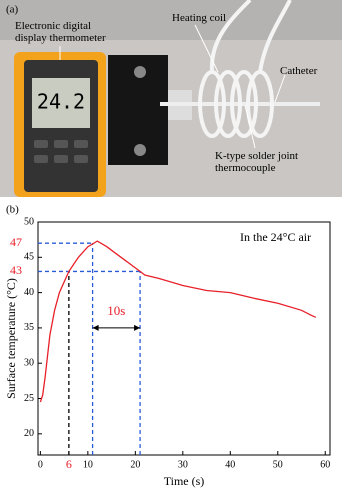  What do you see at coordinates (61, 151) in the screenshot?
I see `buttons` at bounding box center [61, 151].